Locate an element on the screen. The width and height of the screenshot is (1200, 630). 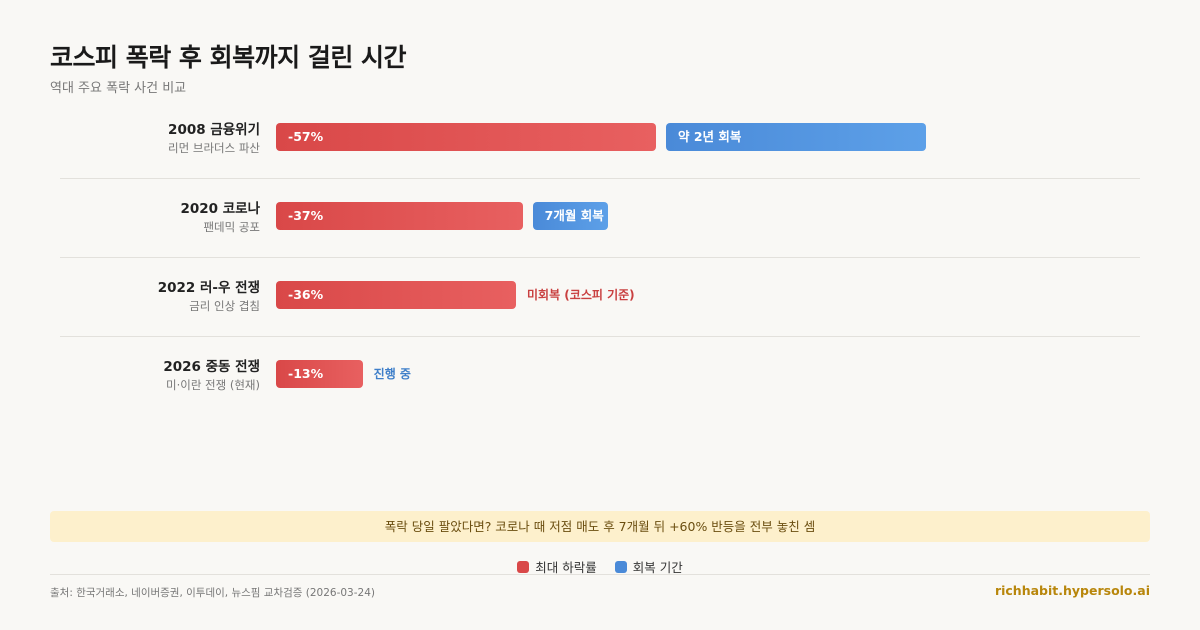
brand-link: richhabit.hypersolo.ai is located at coordinates (1072, 590).